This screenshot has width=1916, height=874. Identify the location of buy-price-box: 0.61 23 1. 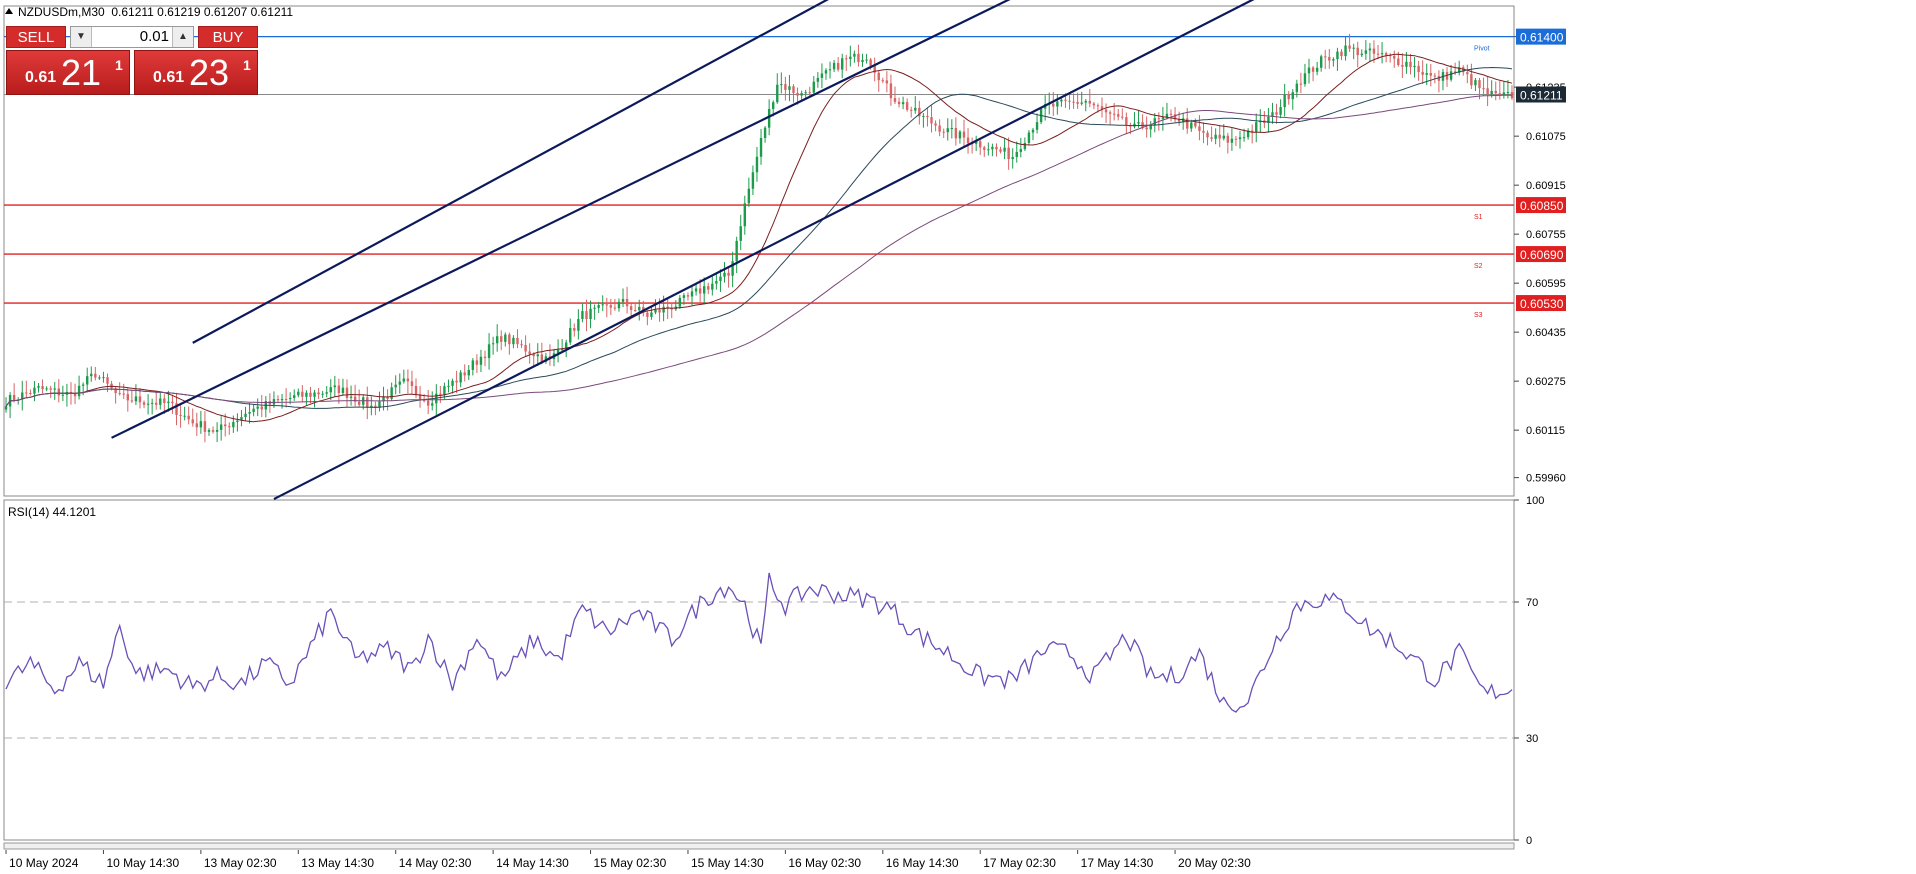
(196, 72).